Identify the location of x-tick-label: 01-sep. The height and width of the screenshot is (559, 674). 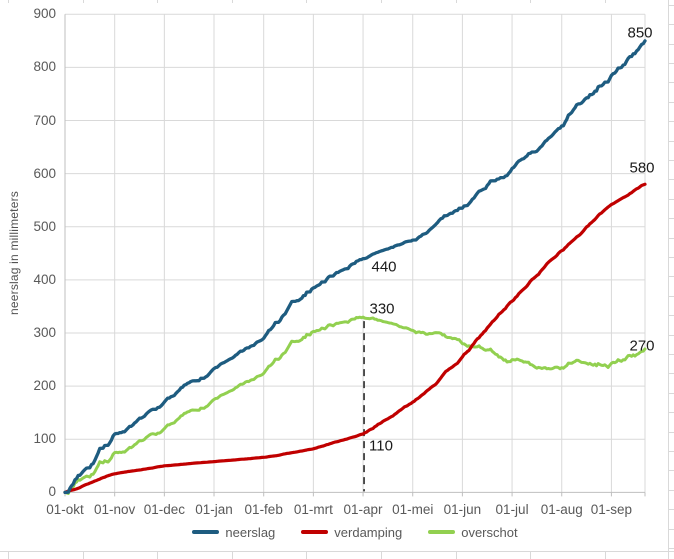
(611, 509).